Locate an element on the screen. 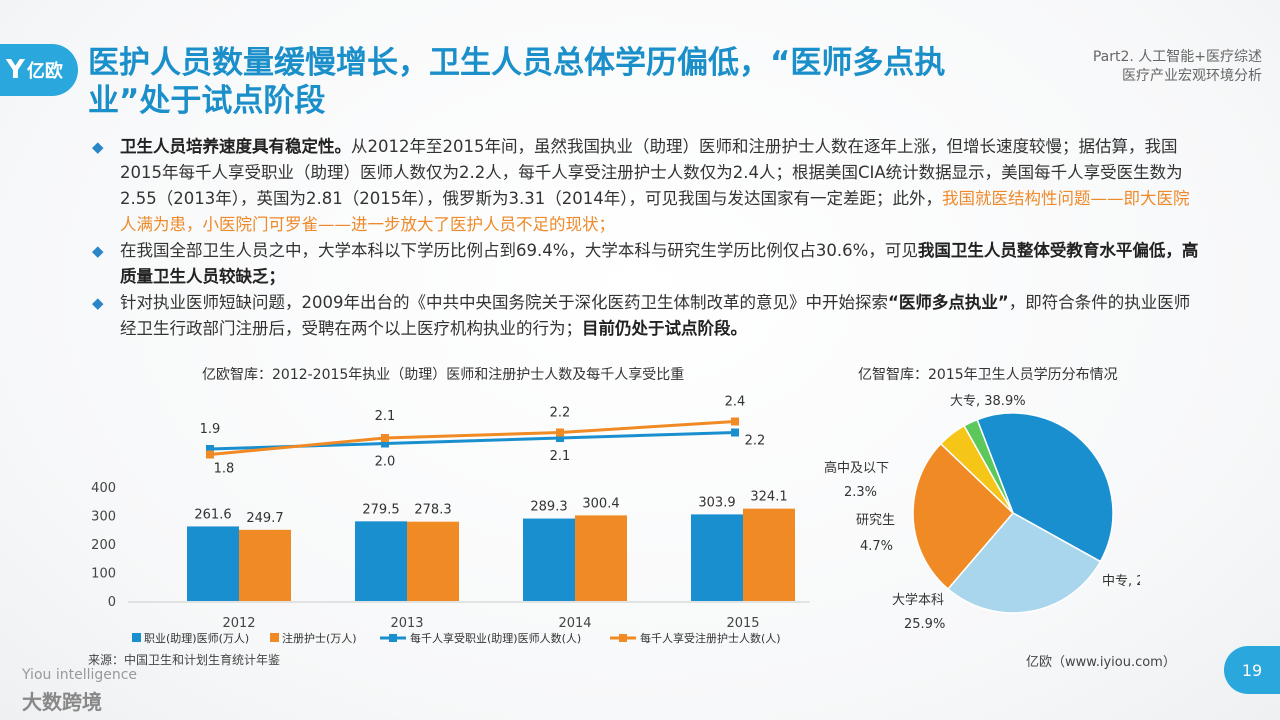 This screenshot has height=720, width=1280. line-nurses-per-thousand is located at coordinates (472, 438).